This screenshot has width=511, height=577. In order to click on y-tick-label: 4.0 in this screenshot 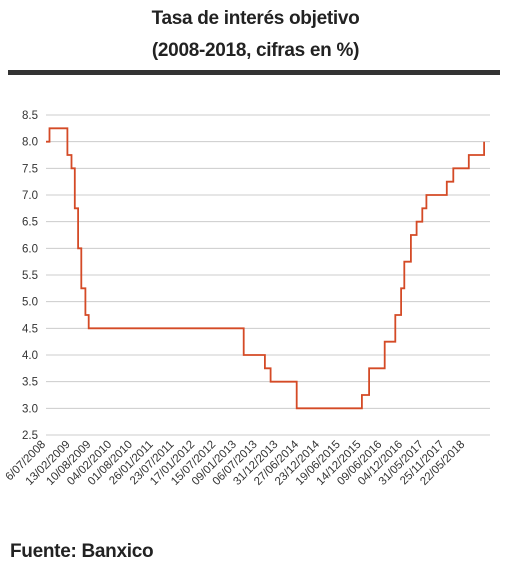, I will do `click(30, 356)`.